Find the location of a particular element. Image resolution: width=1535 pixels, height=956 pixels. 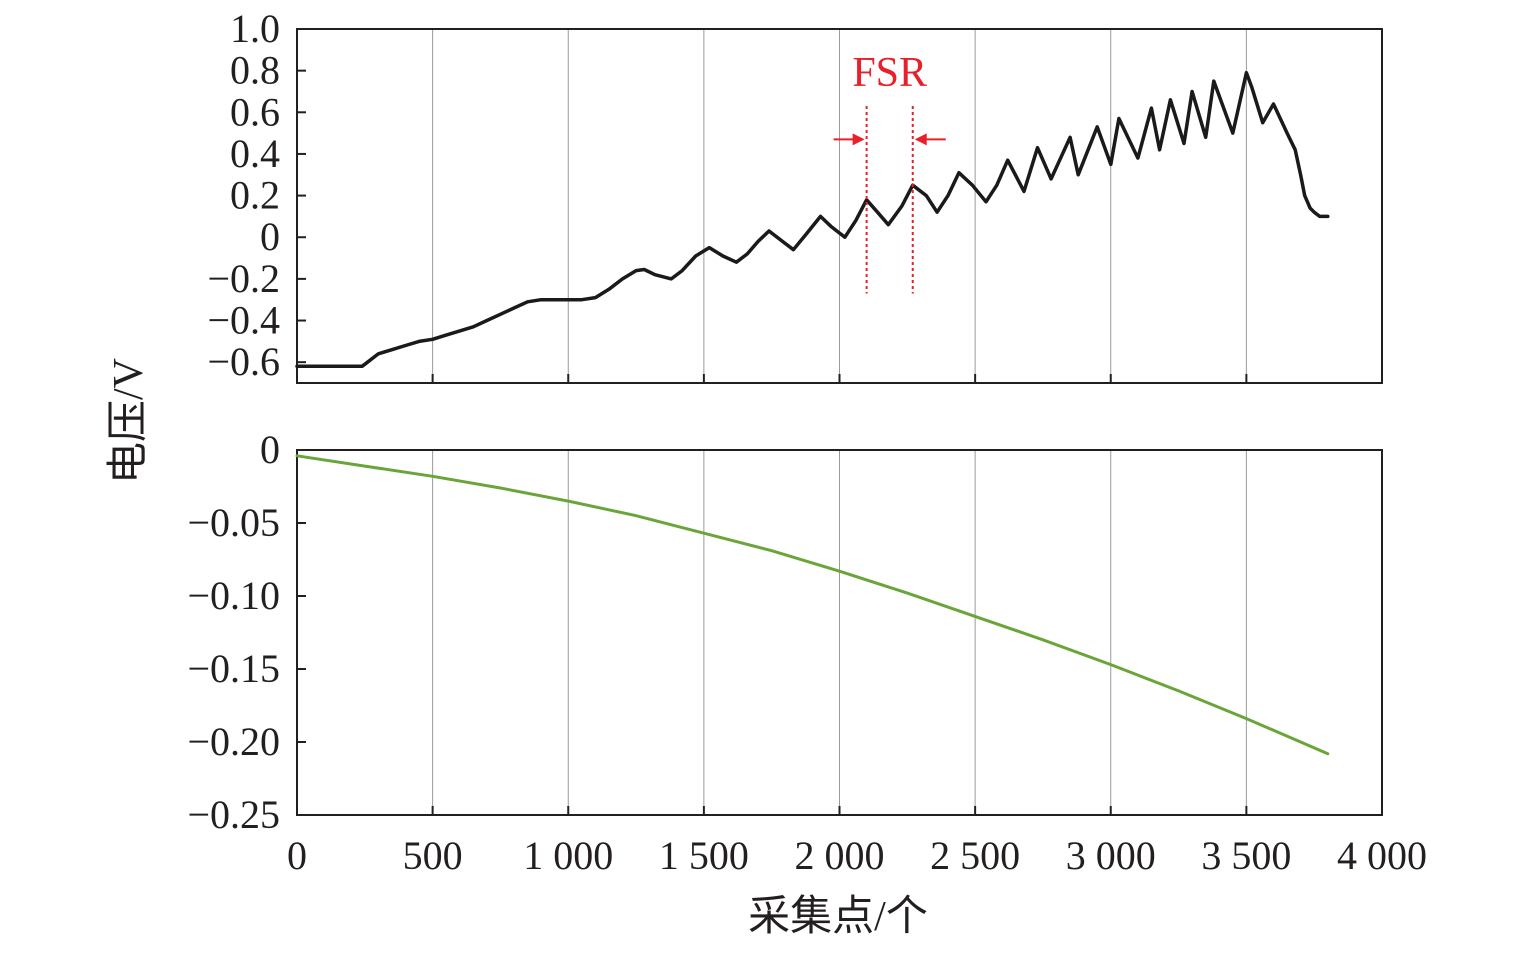

x-tick-label: 3 000 is located at coordinates (1111, 855).